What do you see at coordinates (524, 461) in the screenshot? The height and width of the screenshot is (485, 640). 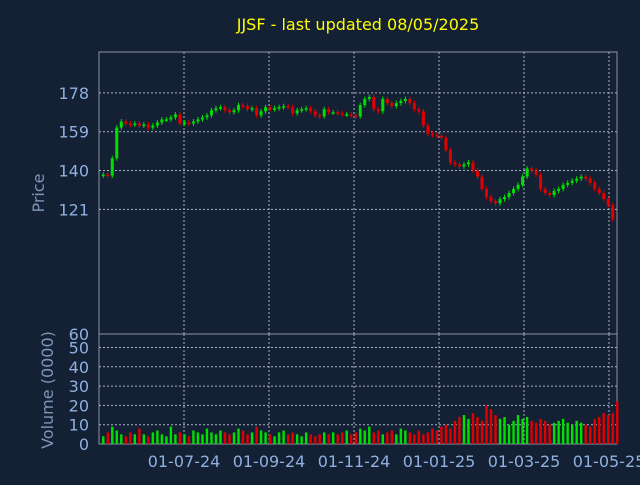 I see `x-tick-label: 01-03-25` at bounding box center [524, 461].